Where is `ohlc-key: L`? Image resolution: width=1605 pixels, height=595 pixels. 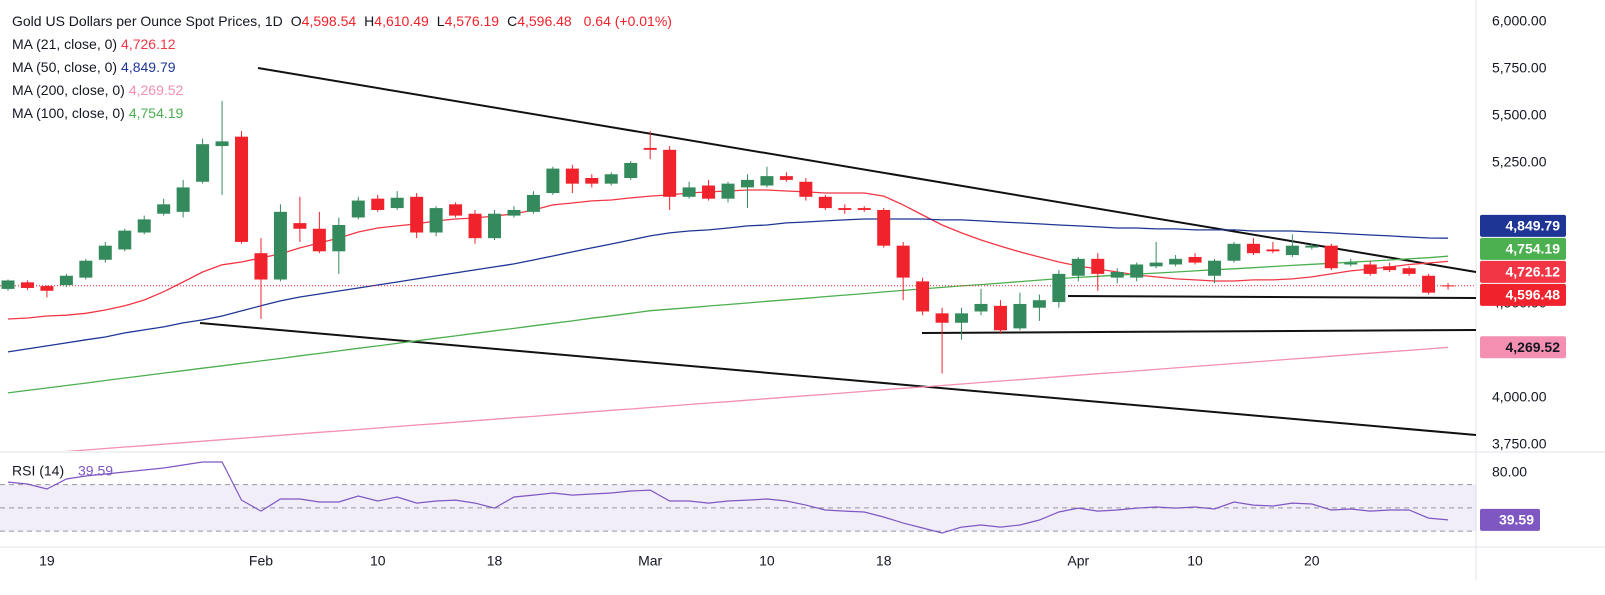
ohlc-key: L is located at coordinates (440, 21).